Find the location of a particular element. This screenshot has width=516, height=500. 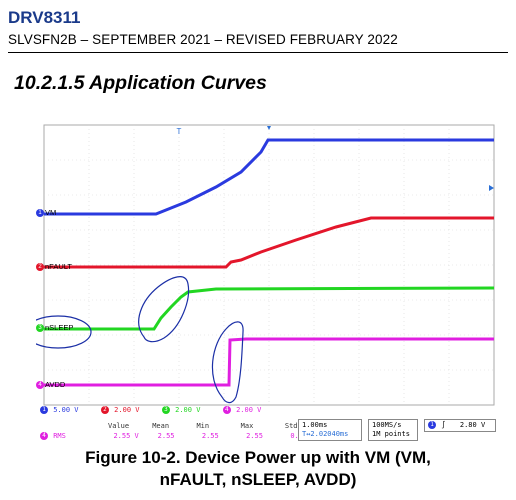

measure-max: 2.55 is located at coordinates (254, 436).